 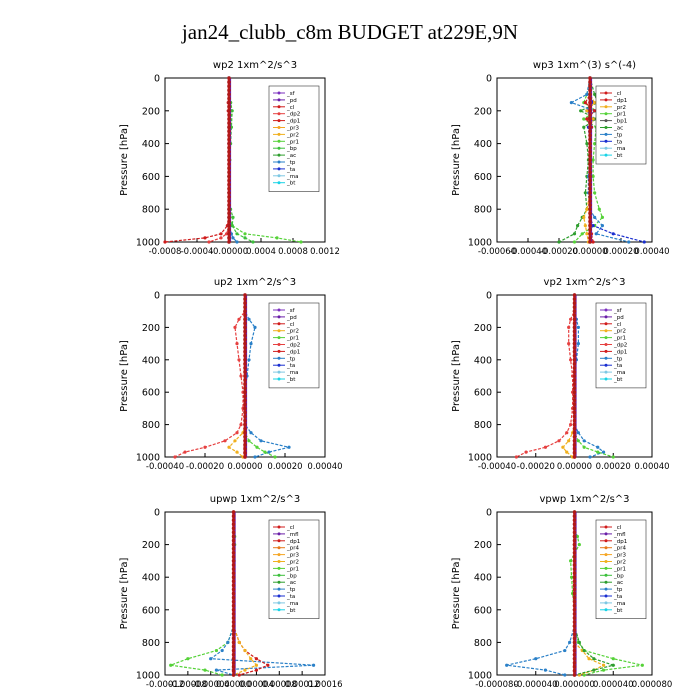 I want to click on y-tick-label: 0, so click(x=489, y=513).